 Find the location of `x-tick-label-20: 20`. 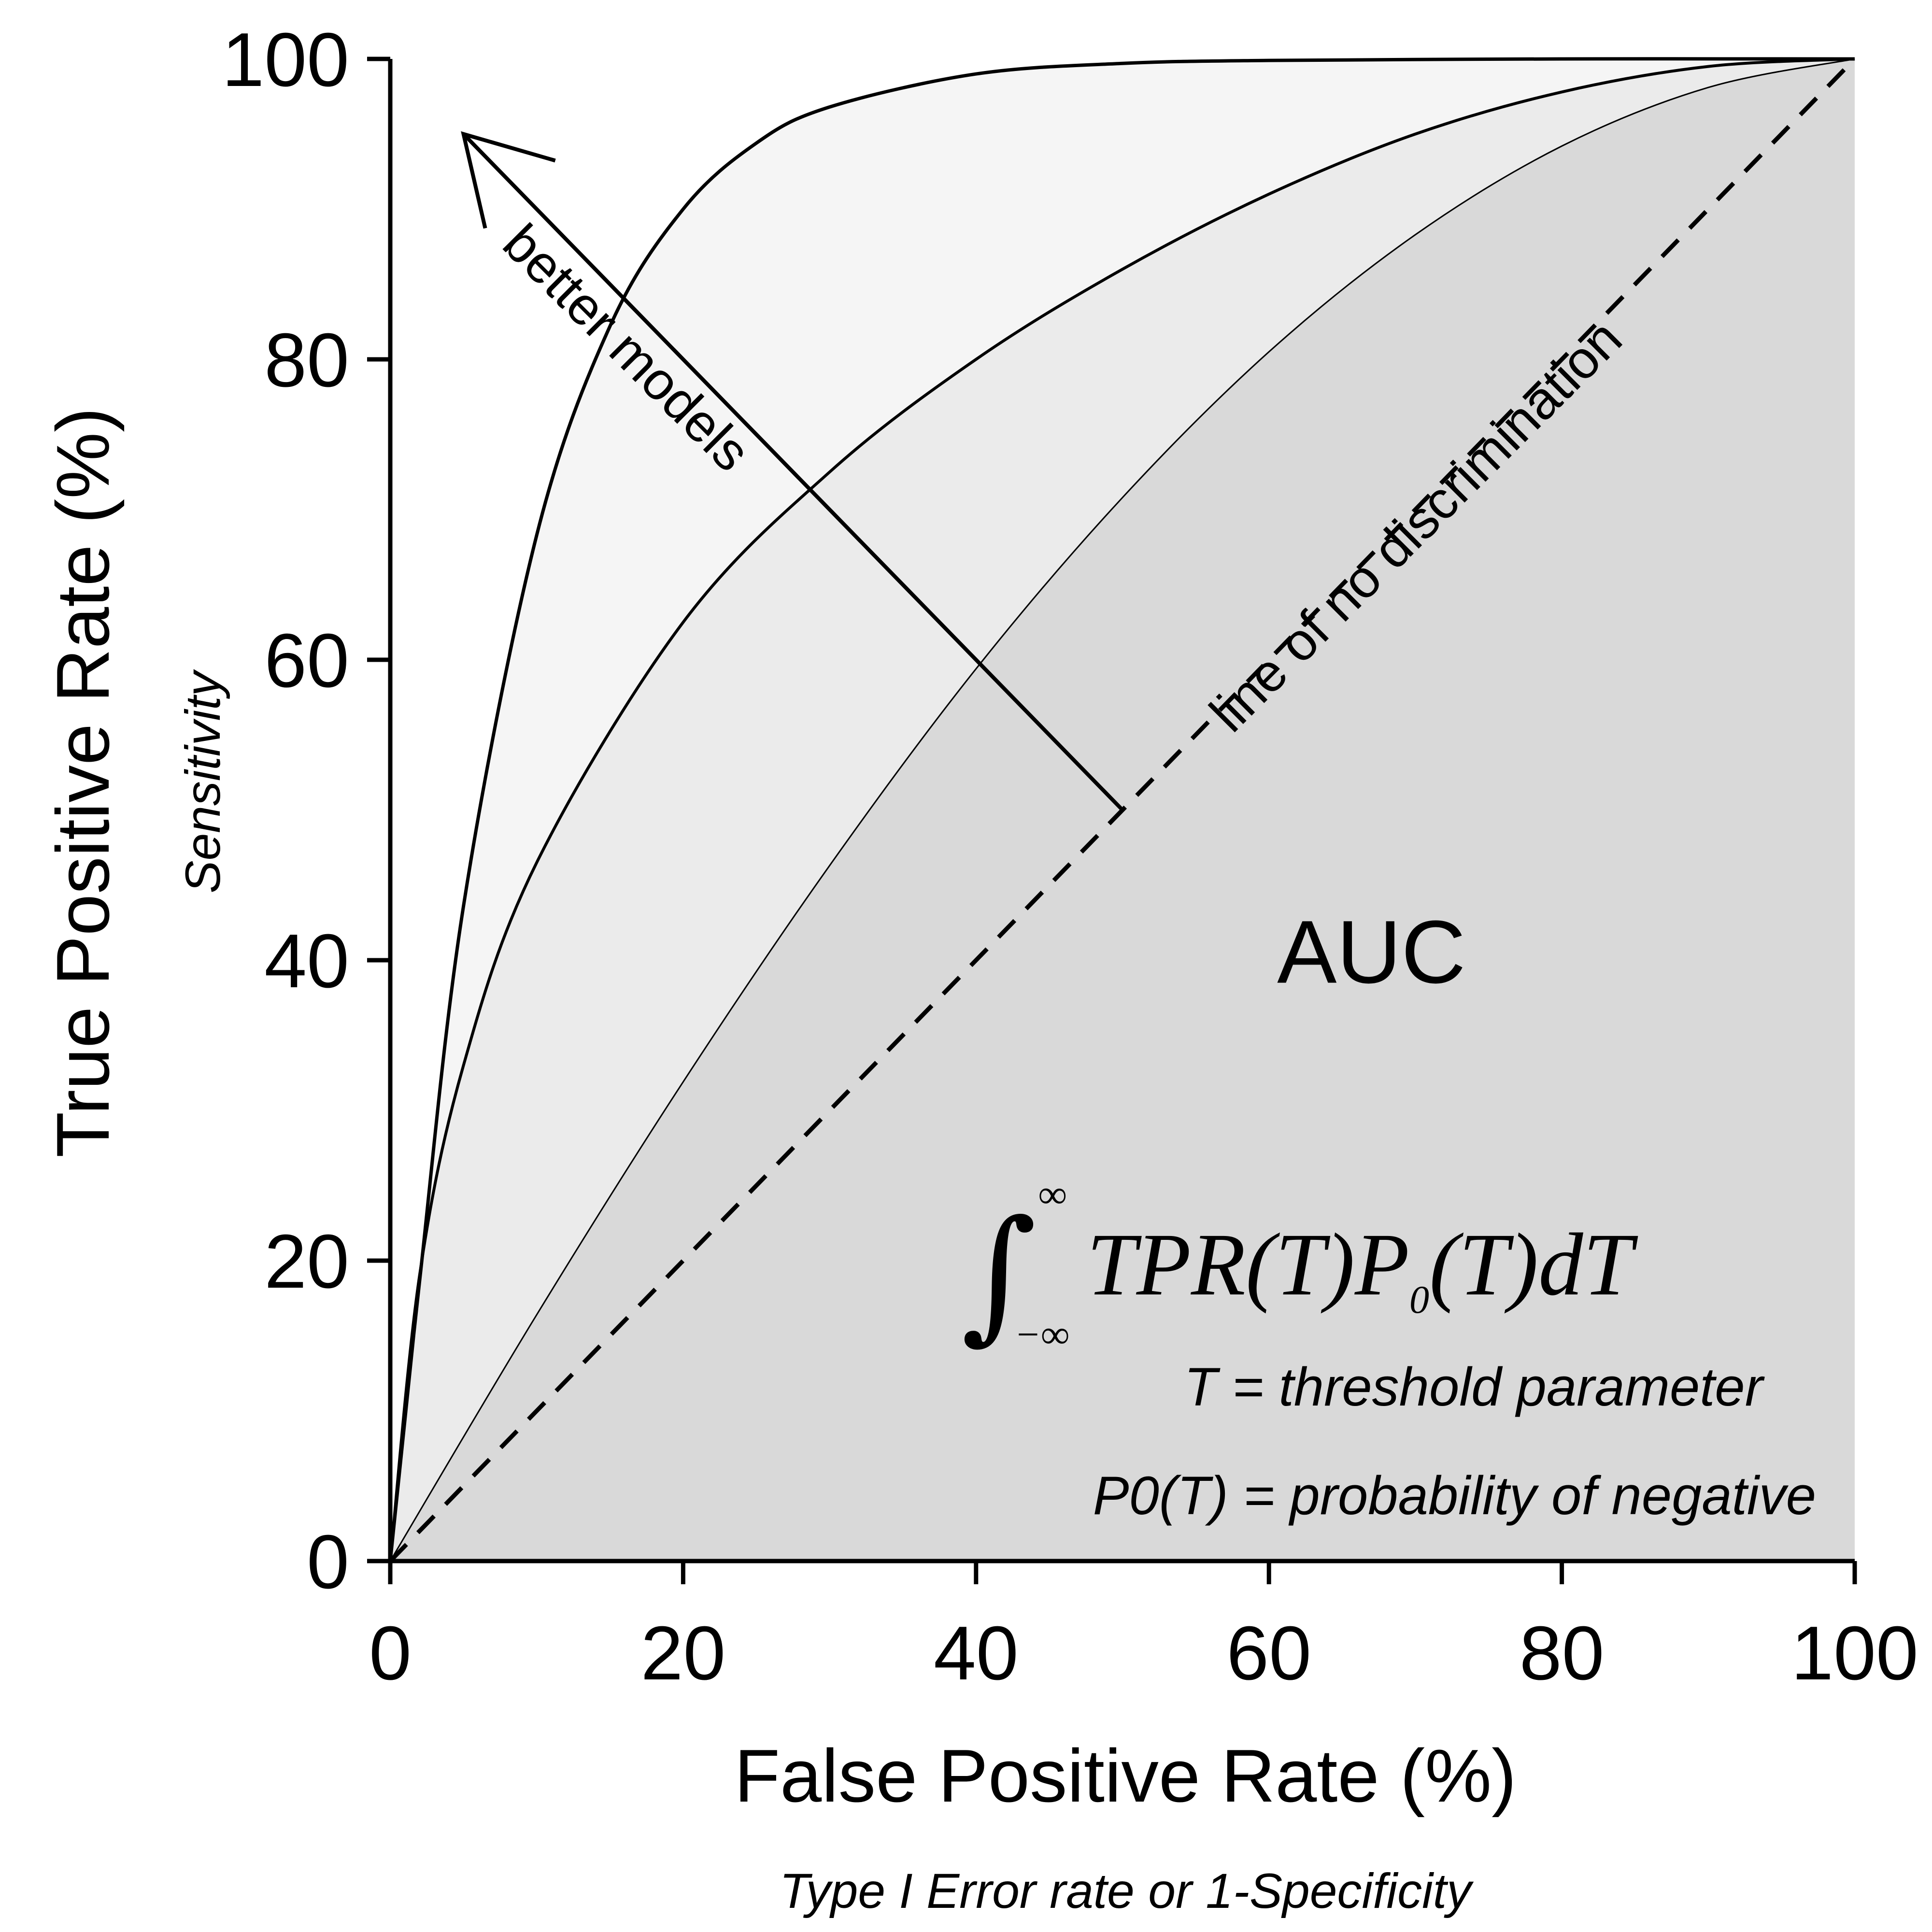

x-tick-label-20: 20 is located at coordinates (683, 1653).